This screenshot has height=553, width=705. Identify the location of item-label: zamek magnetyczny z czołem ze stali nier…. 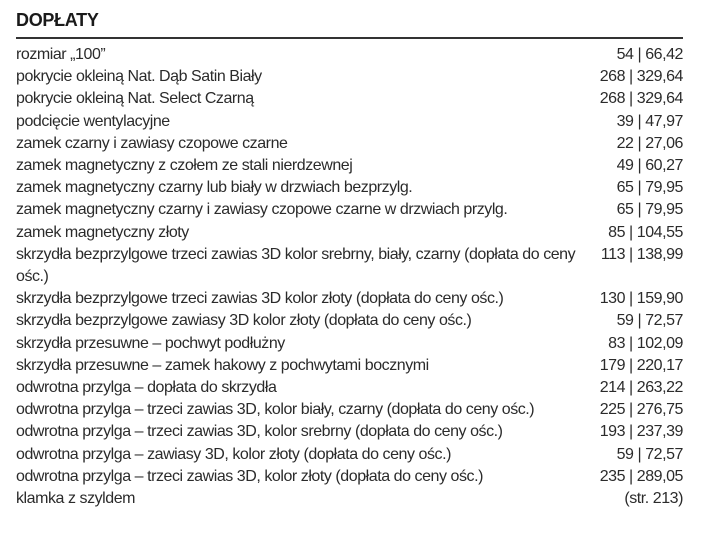
(184, 166).